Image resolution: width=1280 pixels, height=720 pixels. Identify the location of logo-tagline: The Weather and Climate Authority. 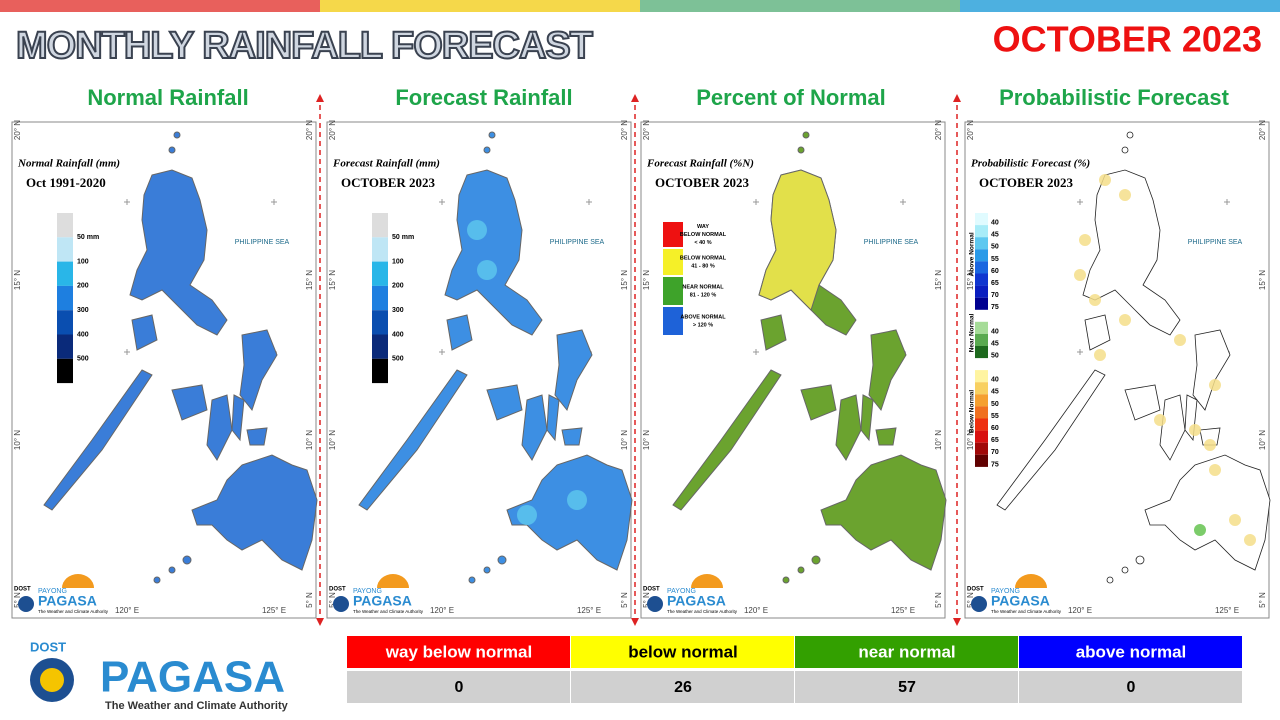
(197, 706).